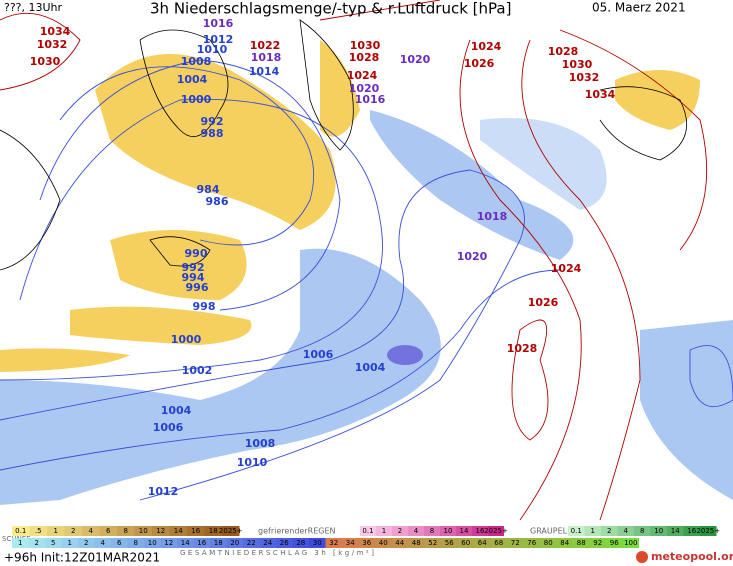  What do you see at coordinates (549, 531) in the screenshot?
I see `graupel-title: GRAUPEL` at bounding box center [549, 531].